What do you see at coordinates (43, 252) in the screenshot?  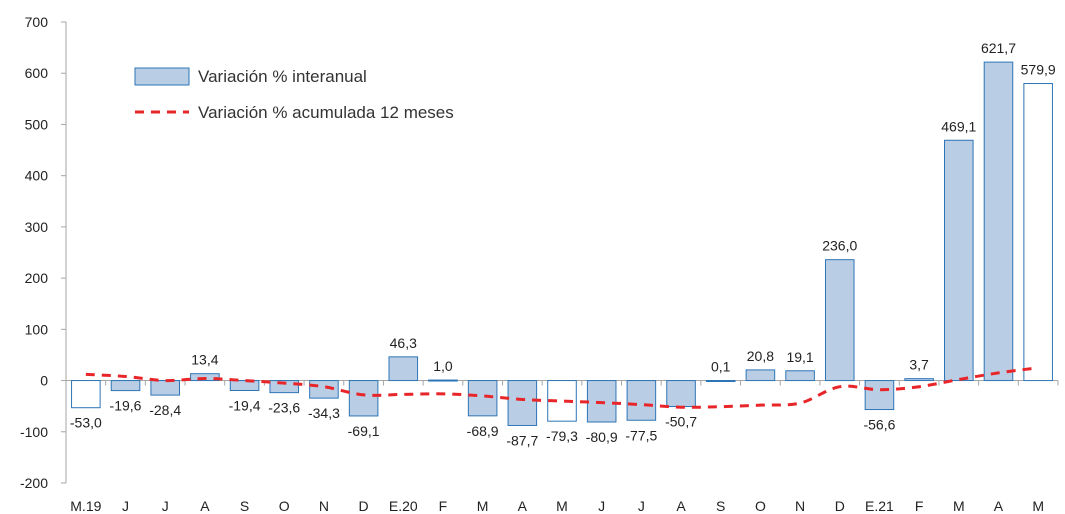 I see `y-axis-ticks: -200 -100 0 100 200 300 400 500 600 700` at bounding box center [43, 252].